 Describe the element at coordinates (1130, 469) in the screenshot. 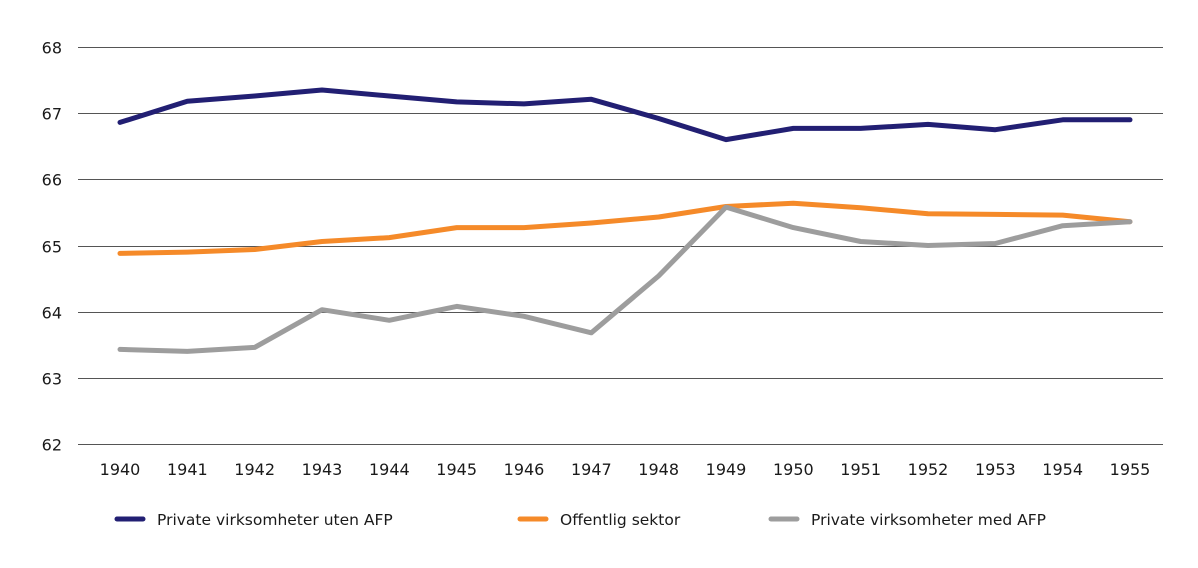

I see `x-tick-label: 1955` at that location.